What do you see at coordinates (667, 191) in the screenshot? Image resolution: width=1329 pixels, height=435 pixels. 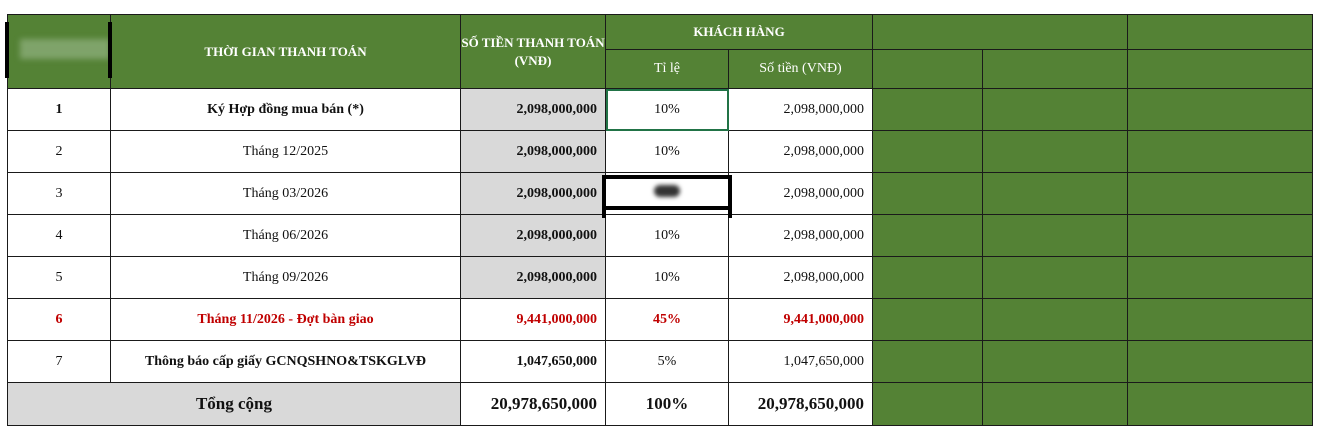 I see `redacted-mark` at bounding box center [667, 191].